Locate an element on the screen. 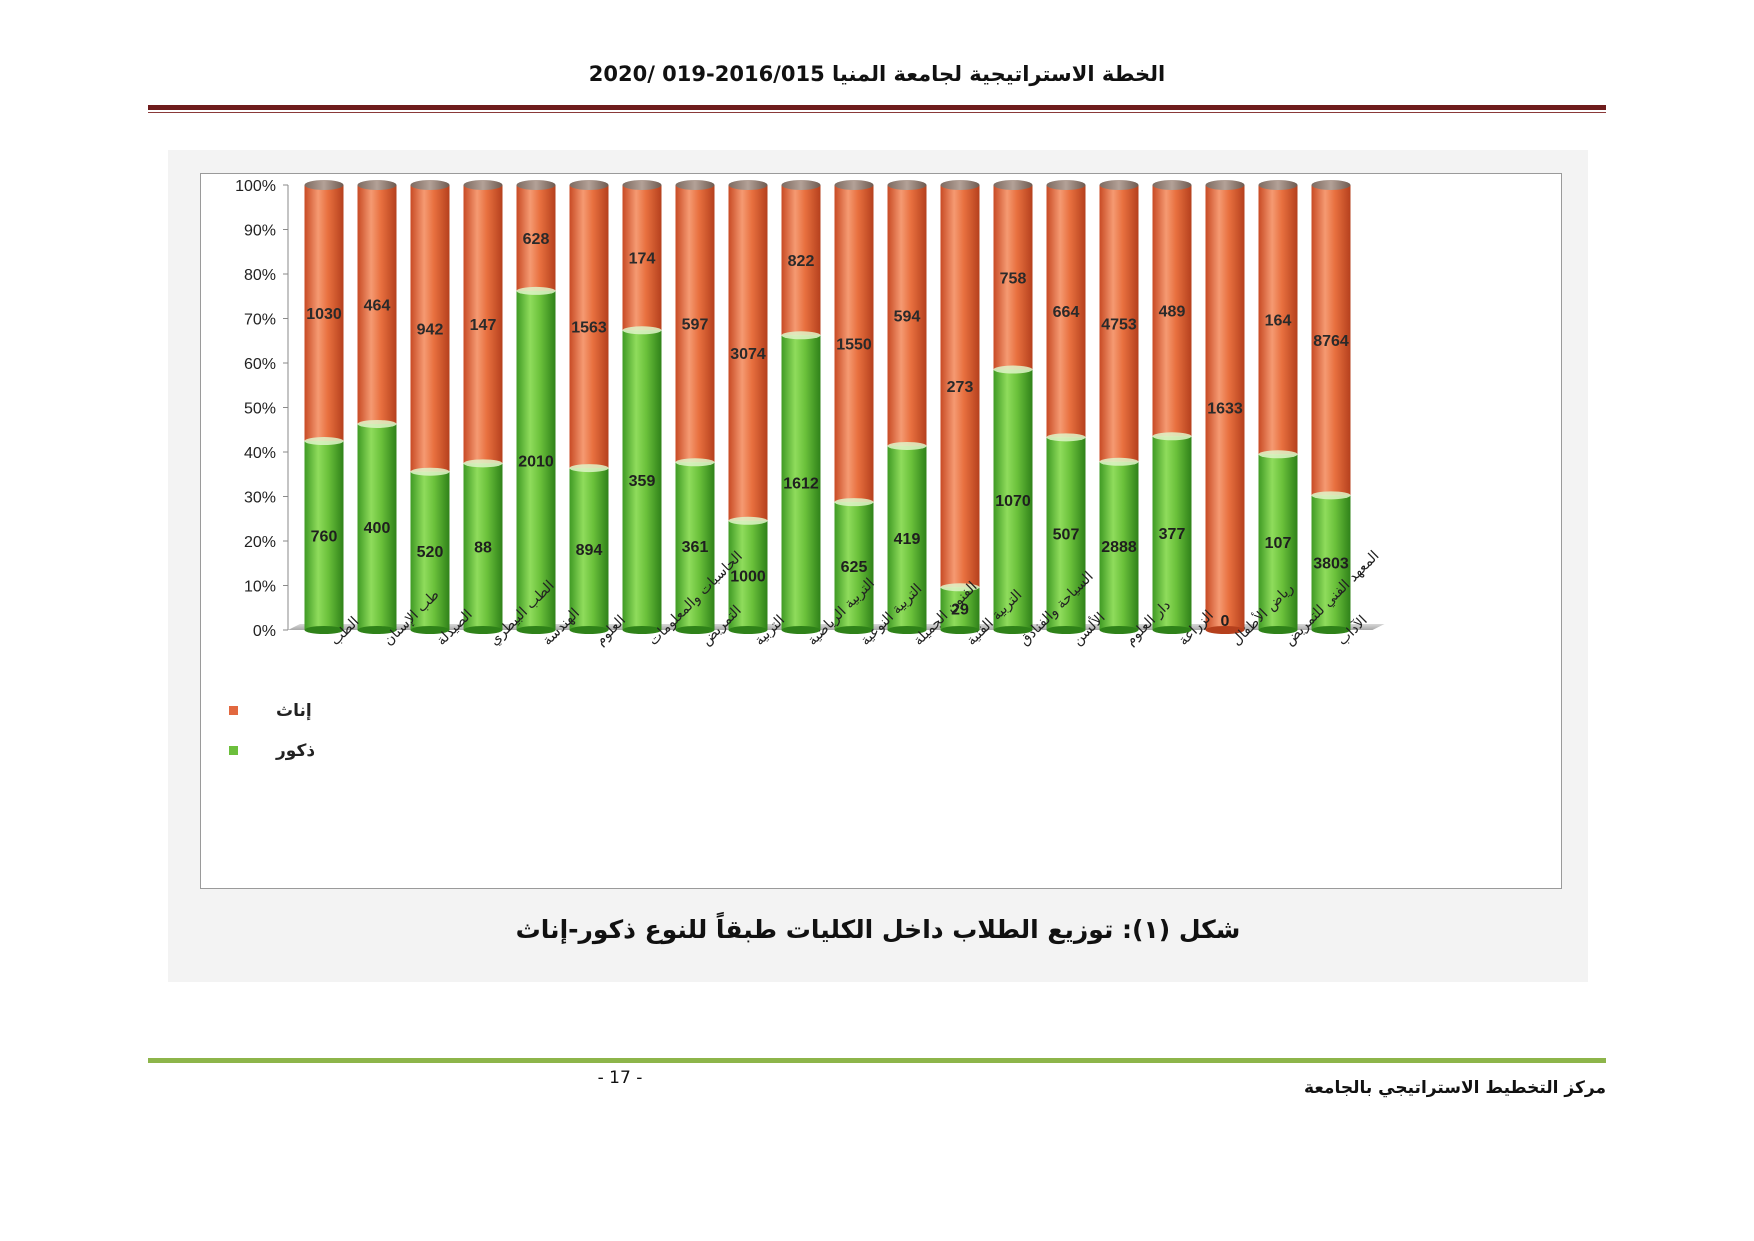 Image resolution: width=1754 pixels, height=1241 pixels. page-number: - 17 - is located at coordinates (620, 1078).